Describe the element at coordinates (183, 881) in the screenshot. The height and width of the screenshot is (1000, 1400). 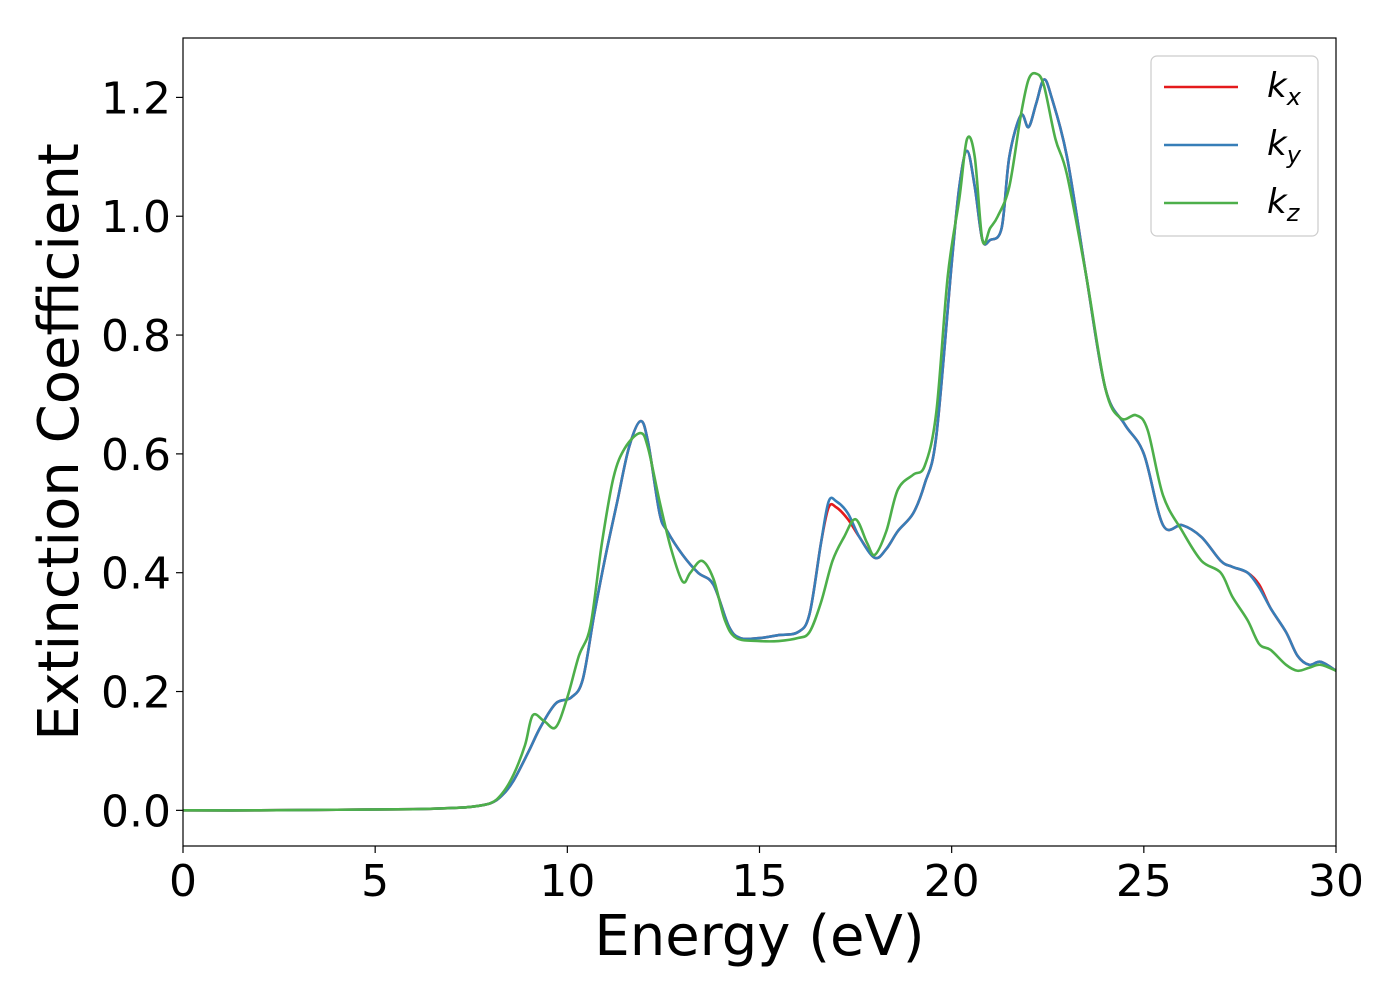
I see `x-tick-label: 0` at that location.